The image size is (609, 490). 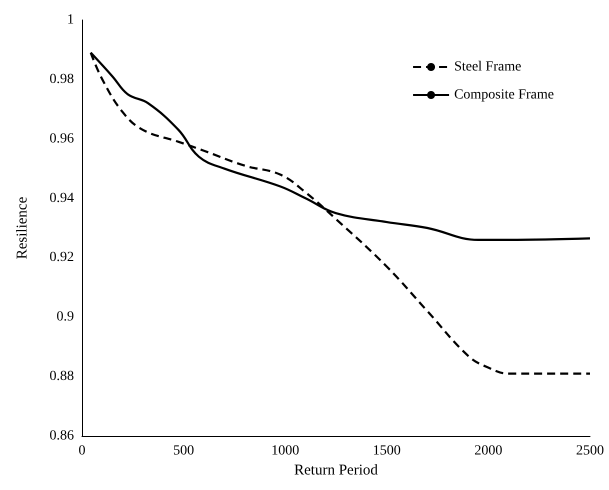 What do you see at coordinates (62, 258) in the screenshot?
I see `y-tick-label: 0.92` at bounding box center [62, 258].